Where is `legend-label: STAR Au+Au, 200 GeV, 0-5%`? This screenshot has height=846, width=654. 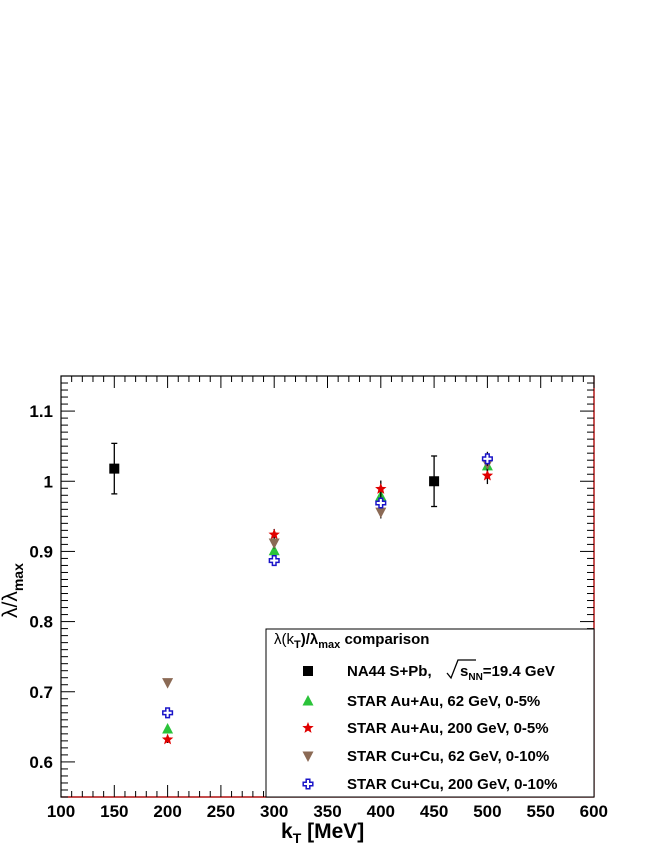 legend-label: STAR Au+Au, 200 GeV, 0-5% is located at coordinates (448, 728).